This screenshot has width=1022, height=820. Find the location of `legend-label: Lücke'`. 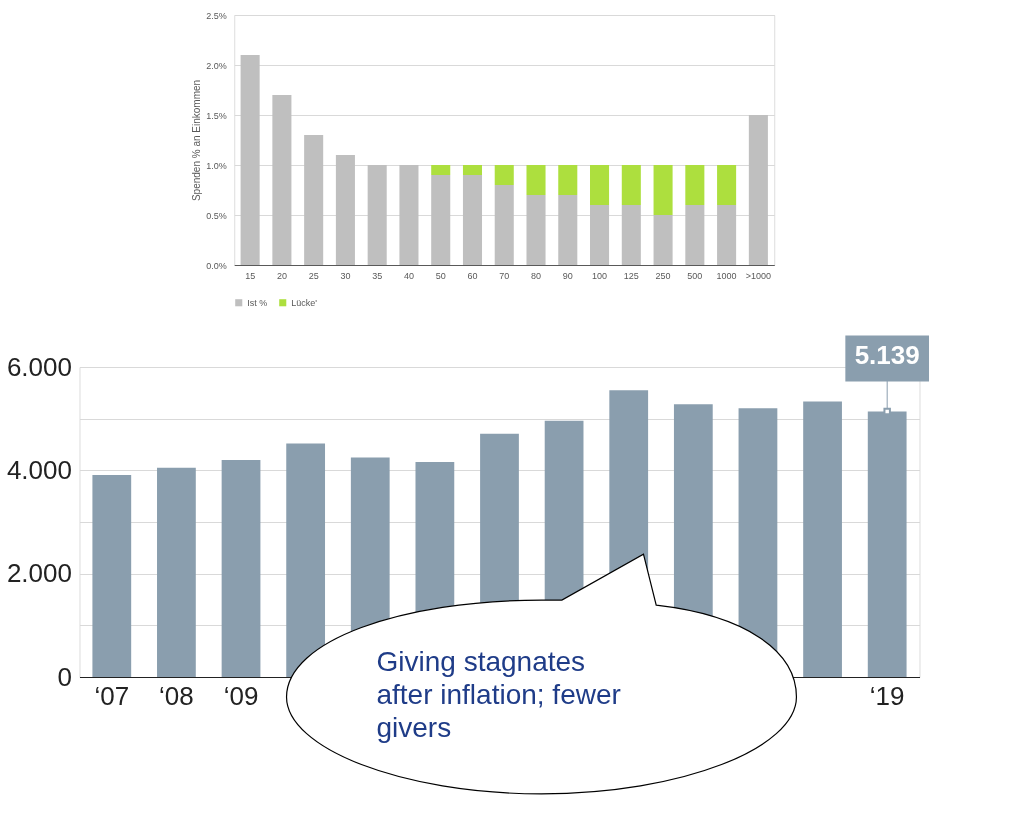

legend-label: Lücke' is located at coordinates (304, 302).